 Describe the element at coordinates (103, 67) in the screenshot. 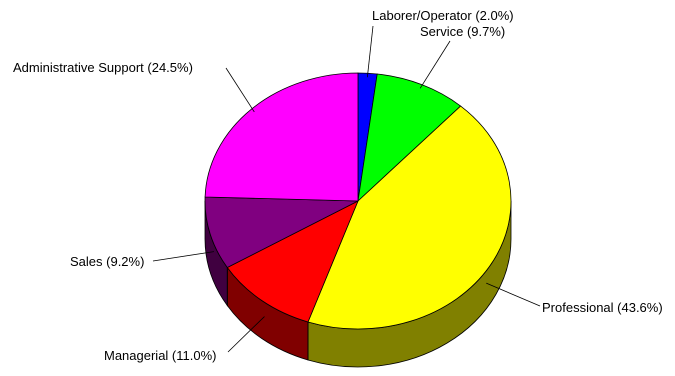

I see `slice-label-administrative-support: Administrative Support (24.5%)` at that location.